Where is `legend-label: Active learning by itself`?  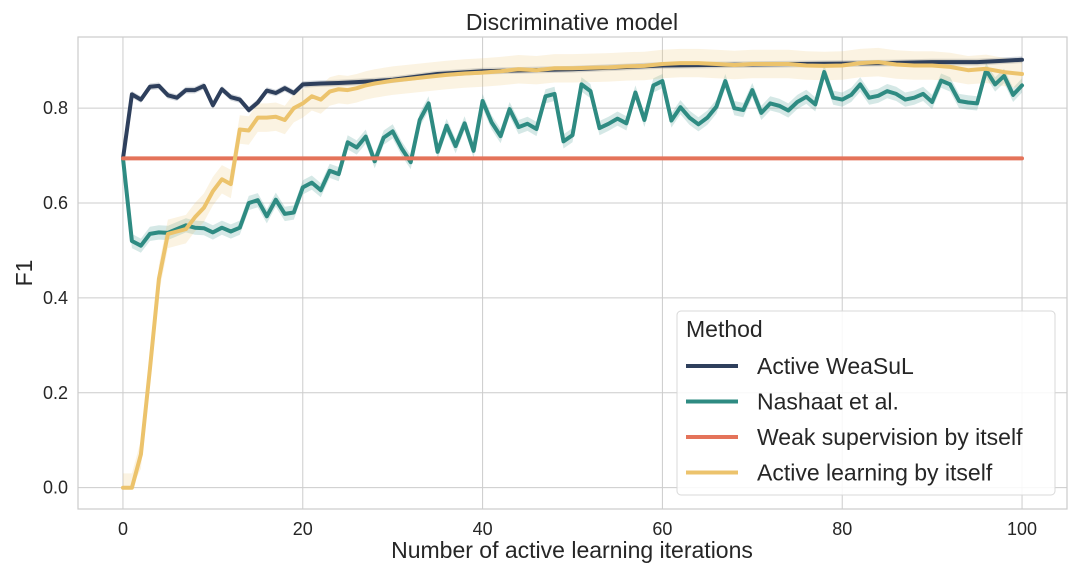 legend-label: Active learning by itself is located at coordinates (875, 473).